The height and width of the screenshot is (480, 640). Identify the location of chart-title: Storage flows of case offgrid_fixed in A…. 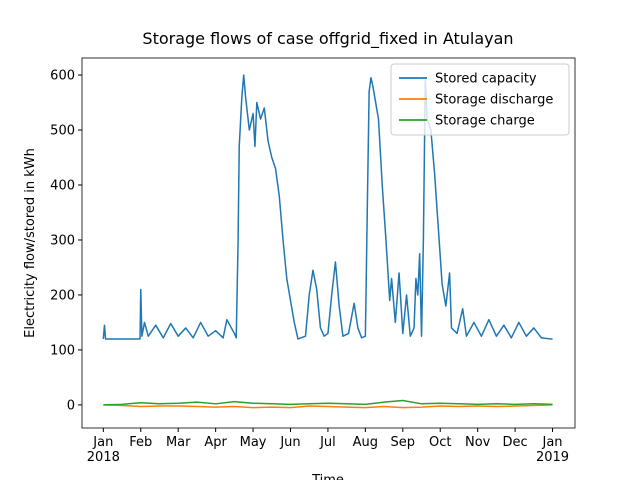
(327, 39).